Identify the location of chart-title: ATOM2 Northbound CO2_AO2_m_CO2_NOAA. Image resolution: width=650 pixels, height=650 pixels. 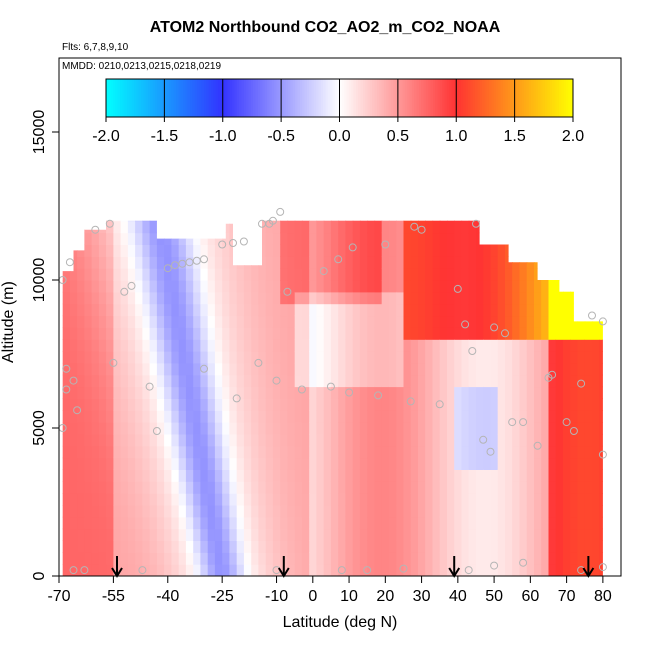
(325, 27).